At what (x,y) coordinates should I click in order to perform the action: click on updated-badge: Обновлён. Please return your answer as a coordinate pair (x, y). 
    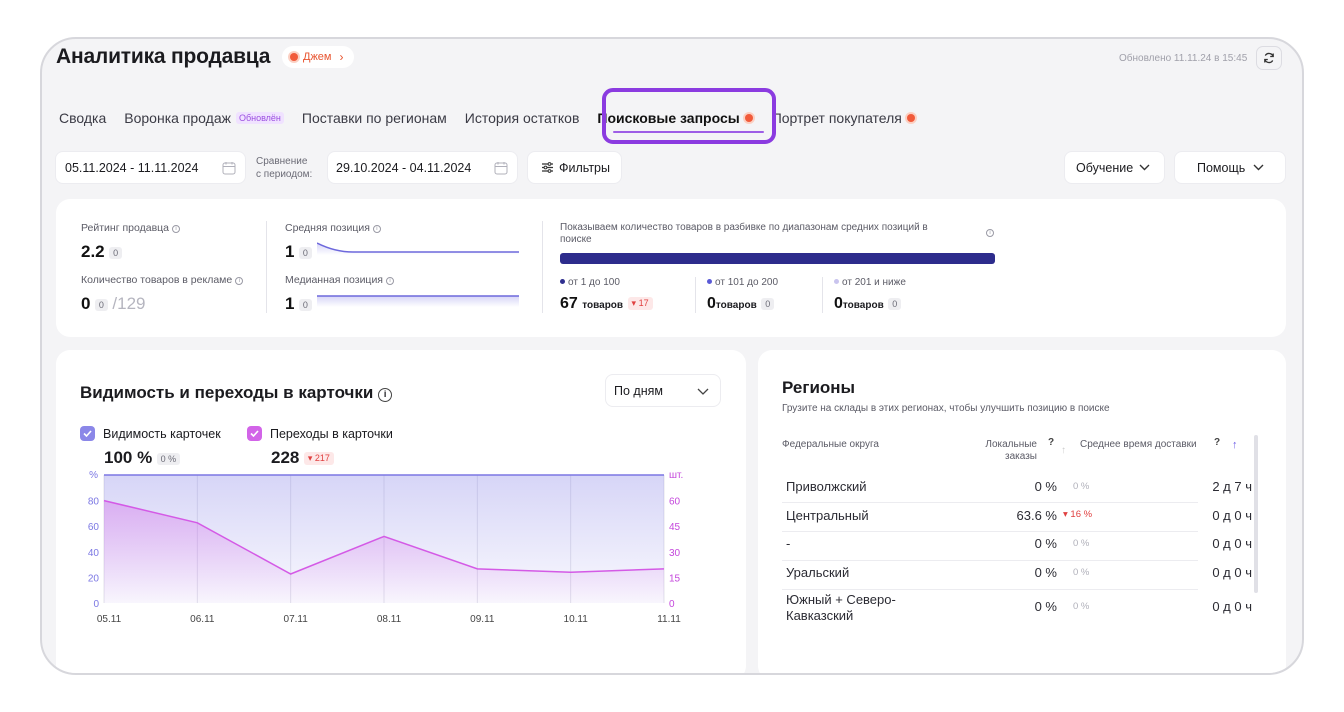
    Looking at the image, I should click on (259, 118).